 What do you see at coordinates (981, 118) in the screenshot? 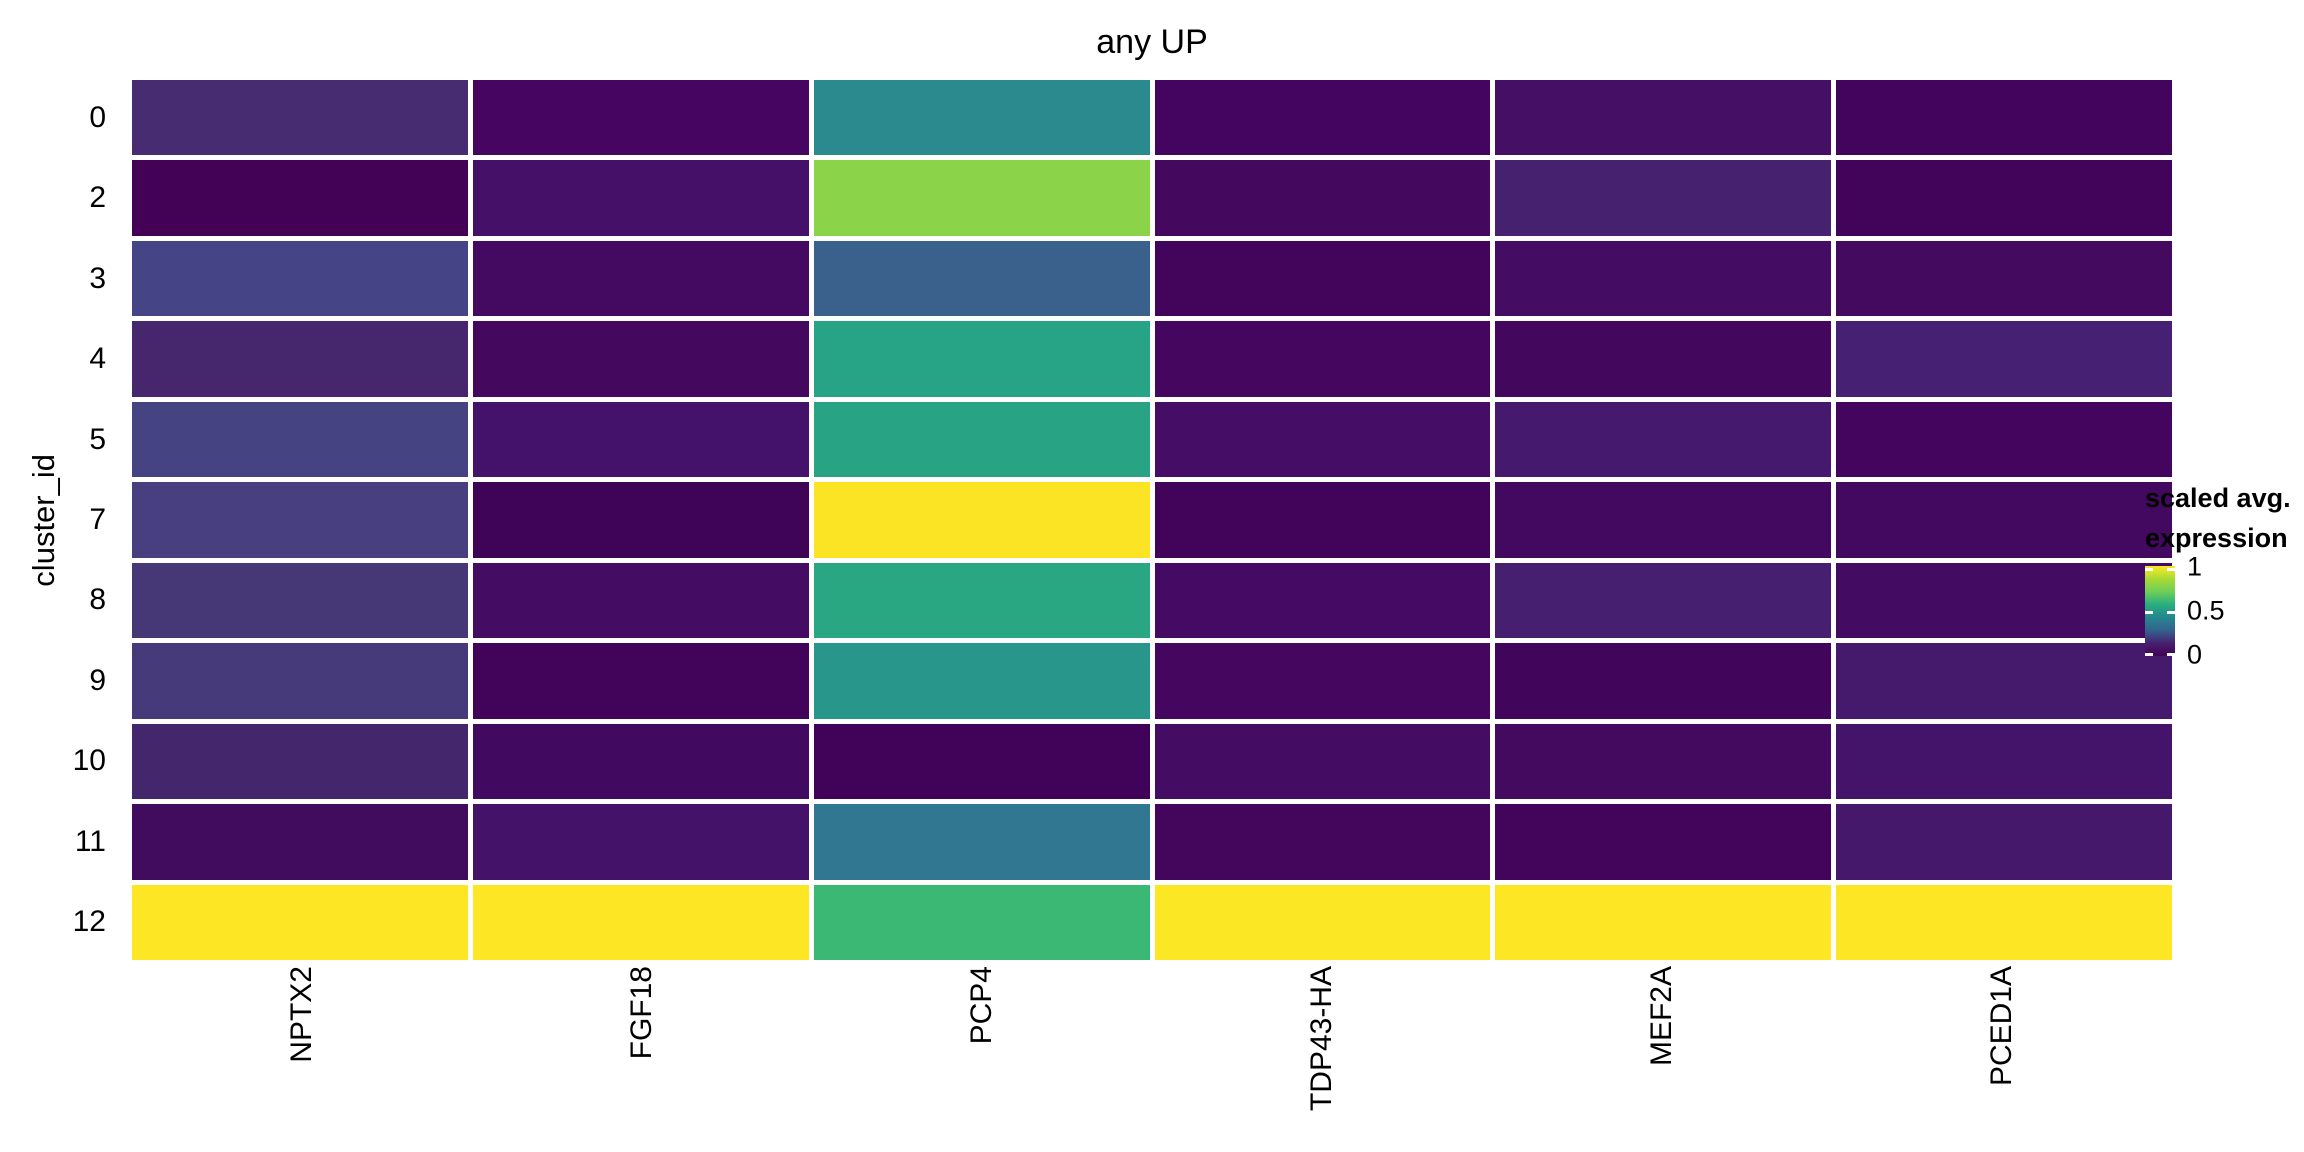
I see `heatmap-cell-0-PCP4` at bounding box center [981, 118].